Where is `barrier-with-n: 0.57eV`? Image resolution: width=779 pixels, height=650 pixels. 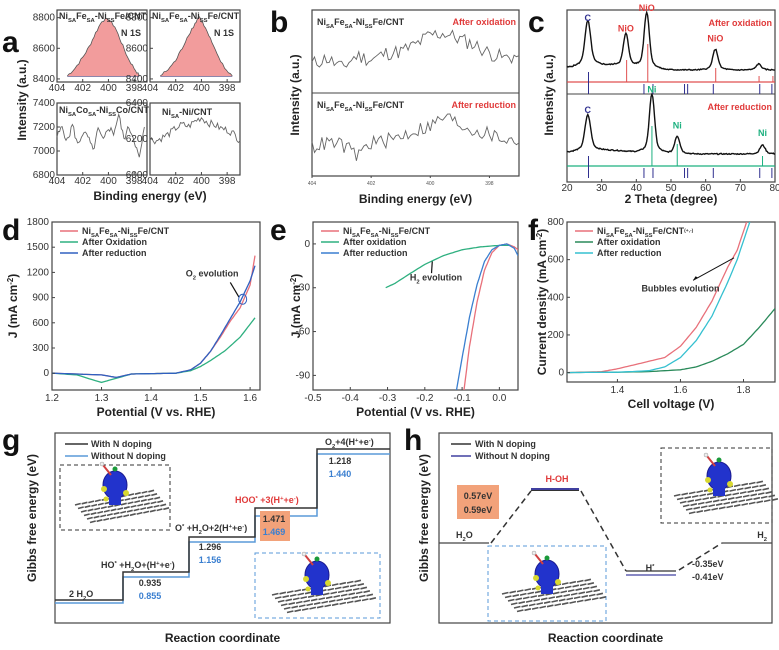
barrier-with-n: 0.57eV is located at coordinates (478, 496).